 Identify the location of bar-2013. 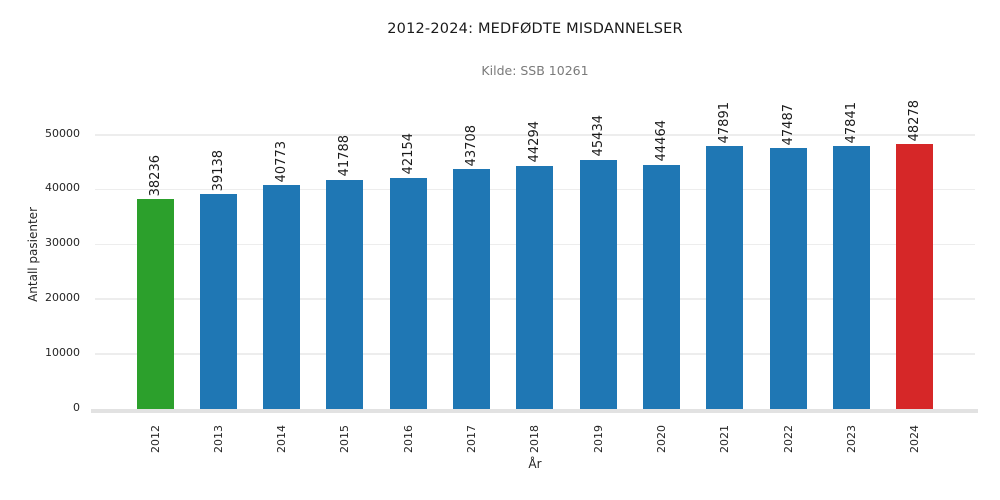
(218, 301).